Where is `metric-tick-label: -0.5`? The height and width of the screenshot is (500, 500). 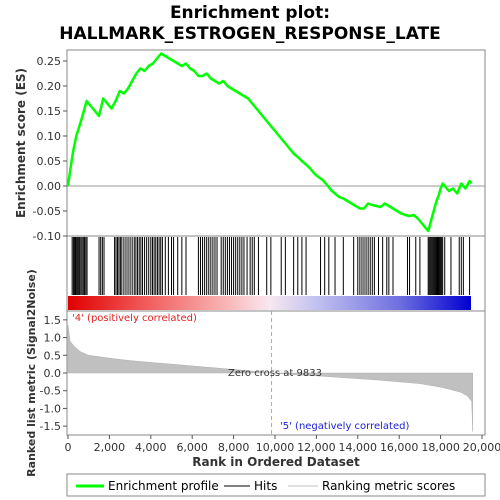 metric-tick-label: -0.5 is located at coordinates (50, 391).